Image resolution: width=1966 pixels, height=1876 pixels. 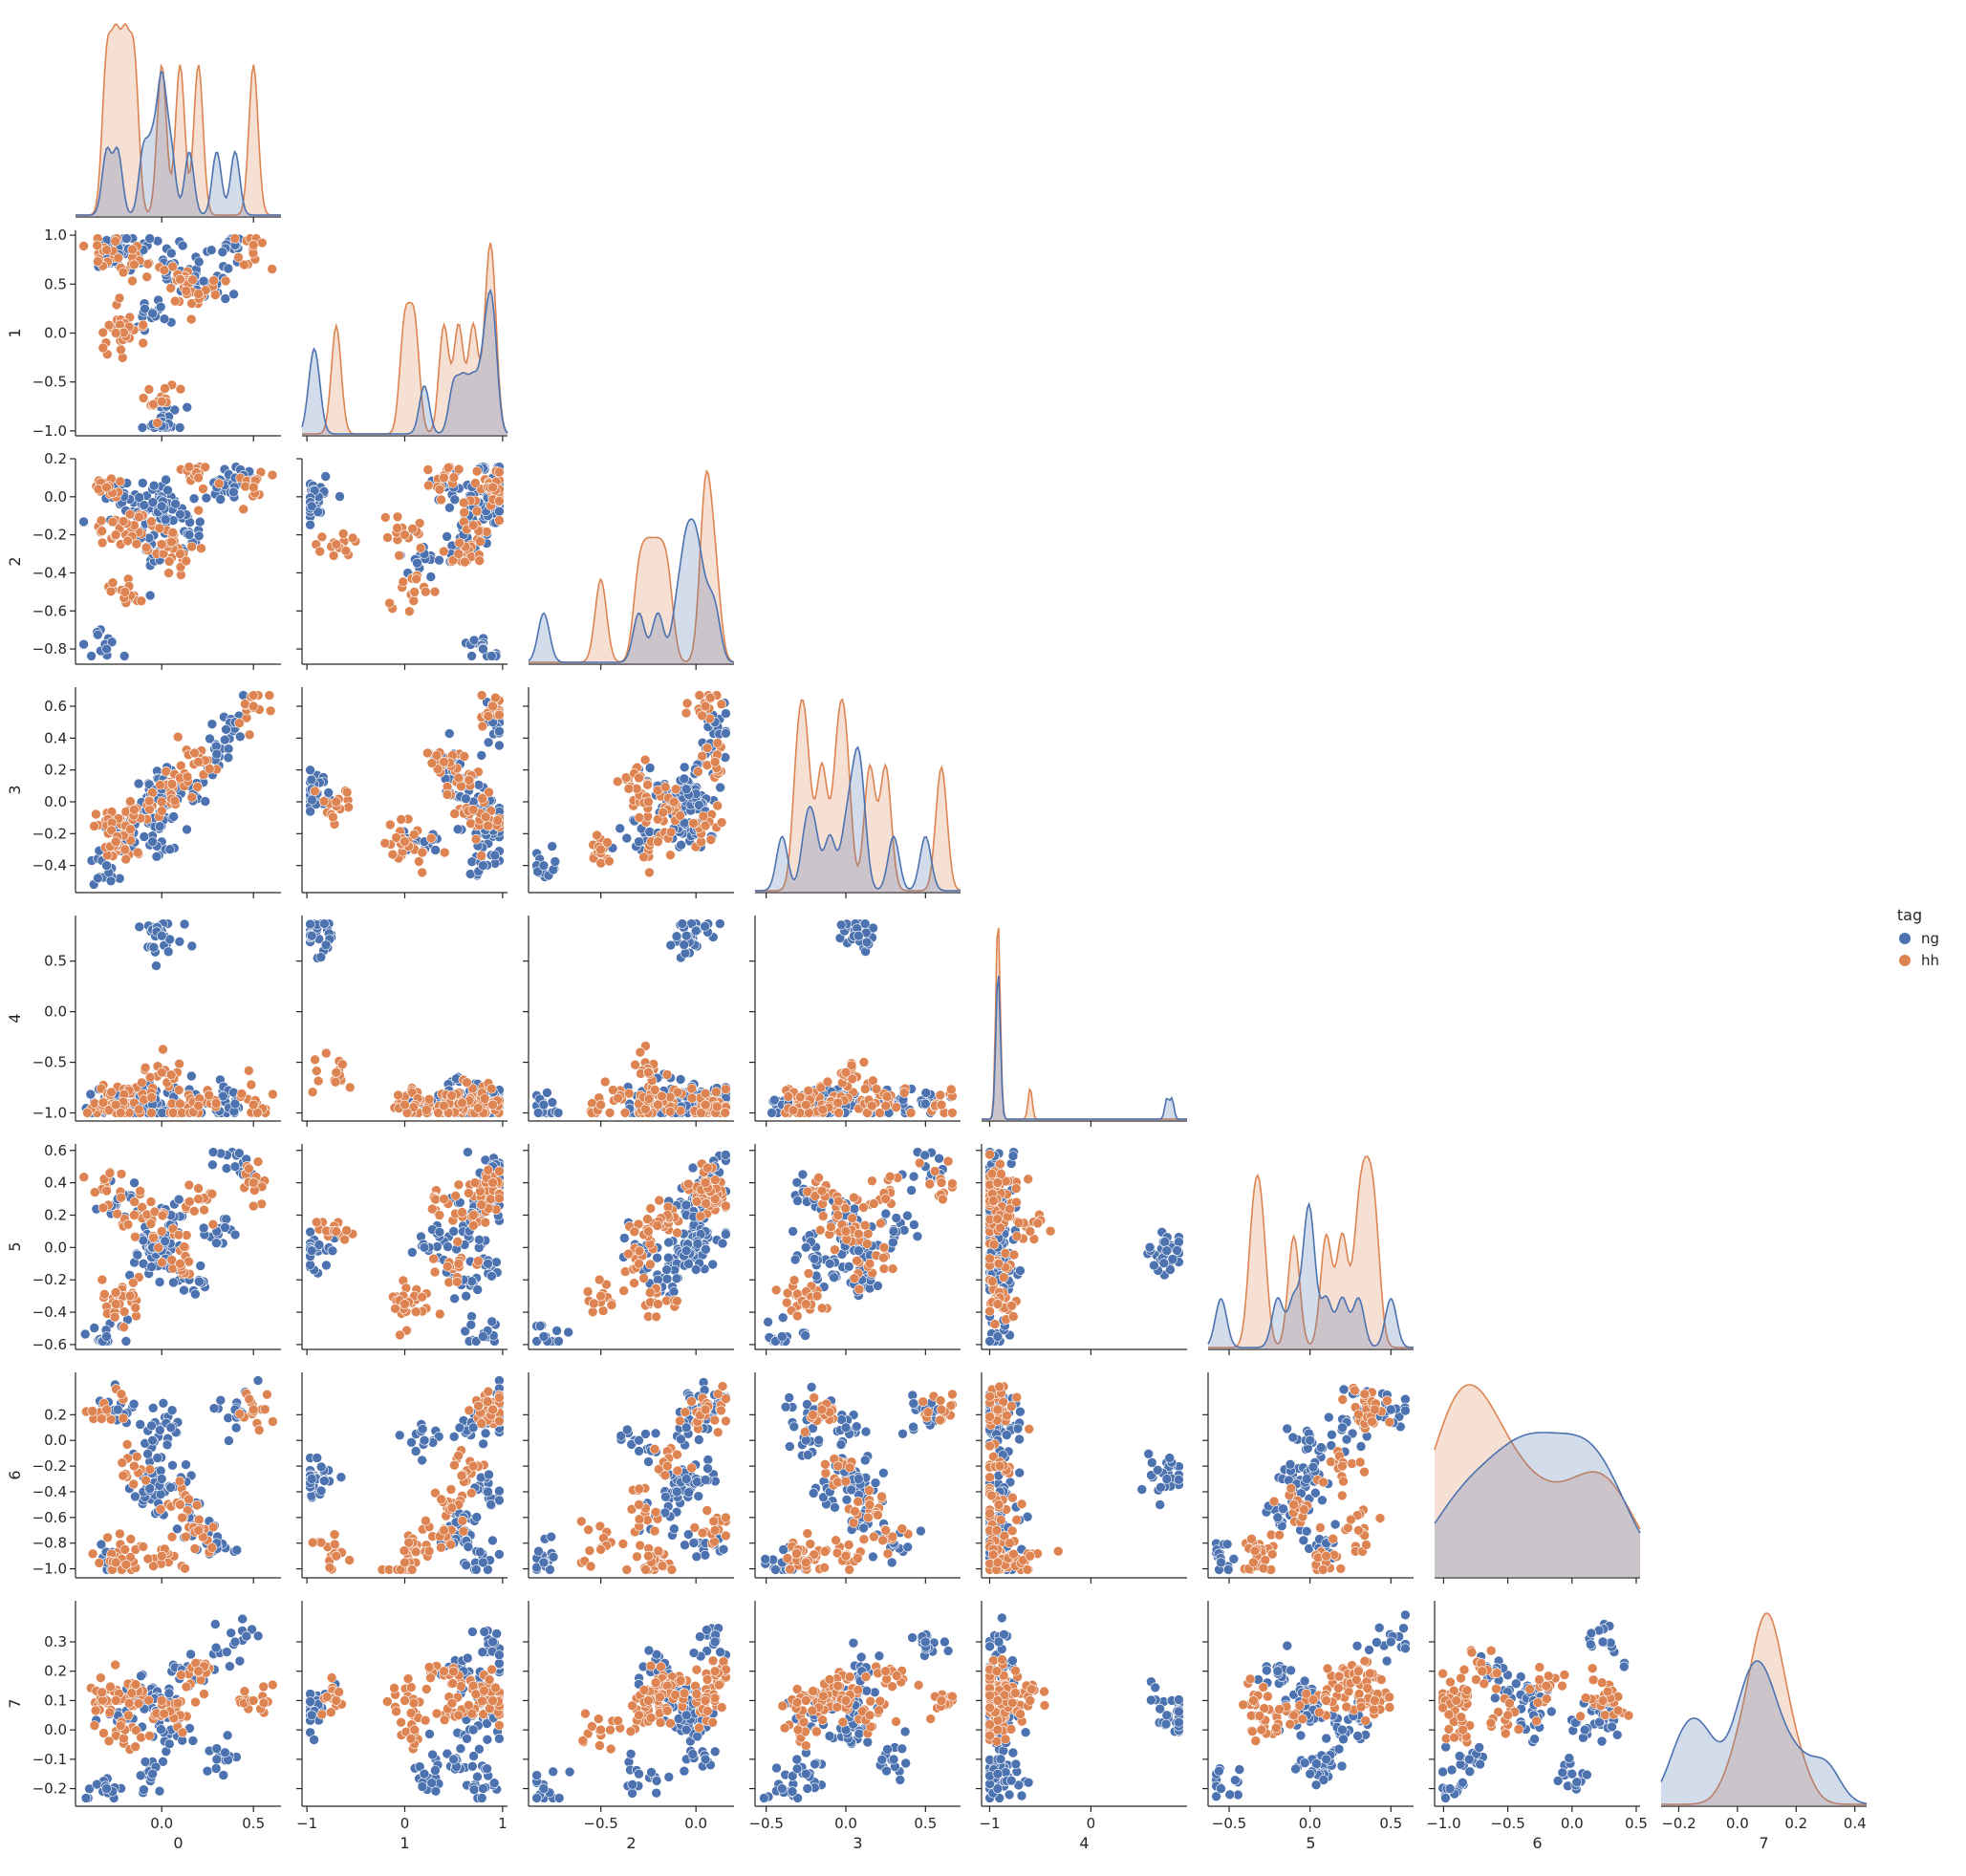 What do you see at coordinates (1084, 1048) in the screenshot?
I see `kde-fill-ng` at bounding box center [1084, 1048].